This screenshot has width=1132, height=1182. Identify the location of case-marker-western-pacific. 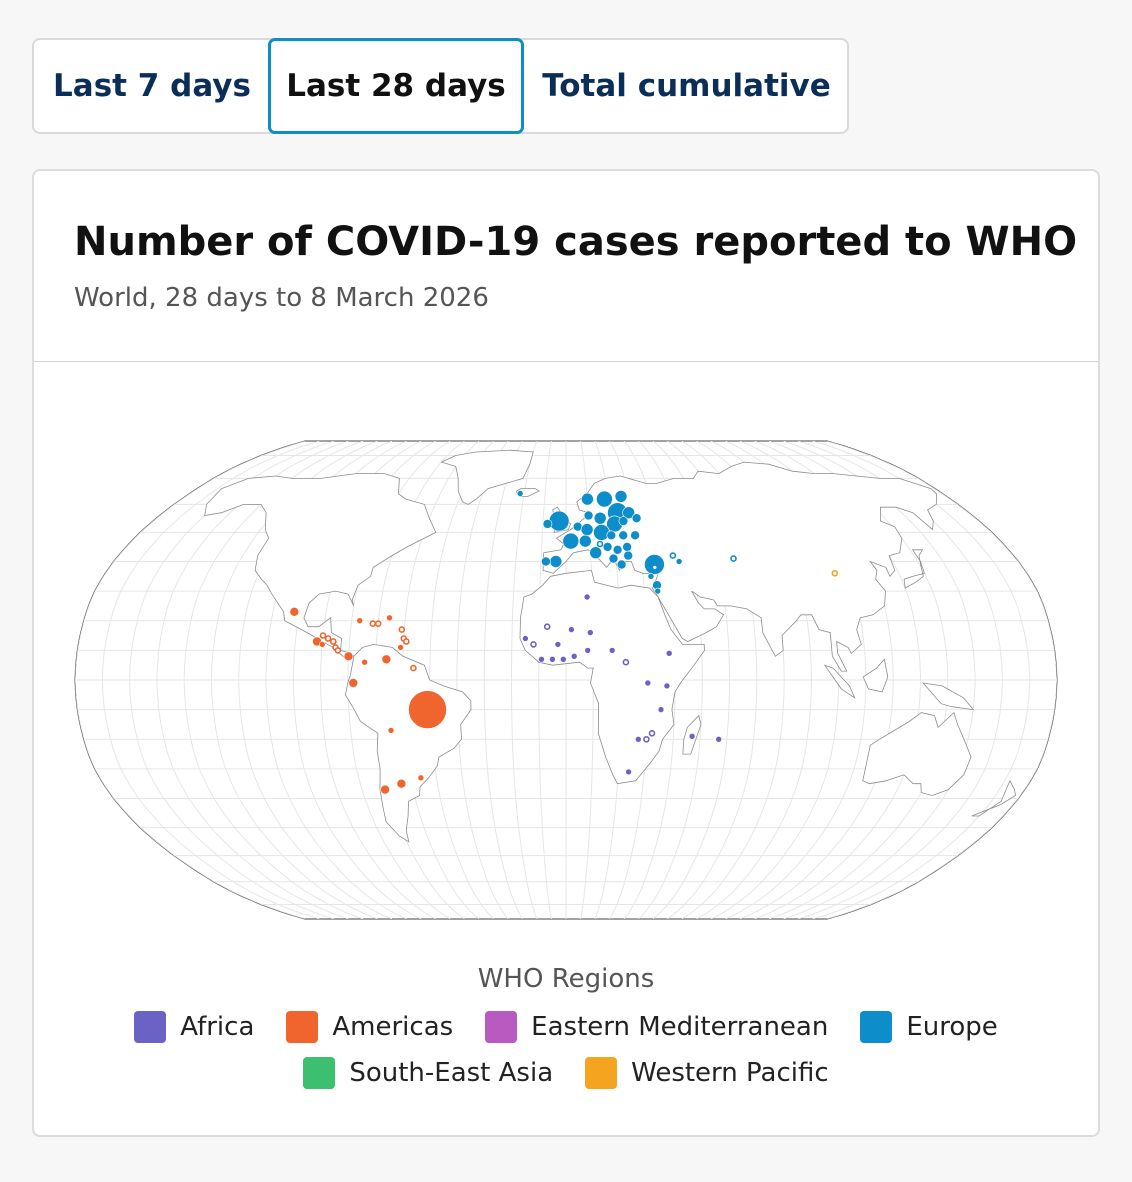
(835, 573).